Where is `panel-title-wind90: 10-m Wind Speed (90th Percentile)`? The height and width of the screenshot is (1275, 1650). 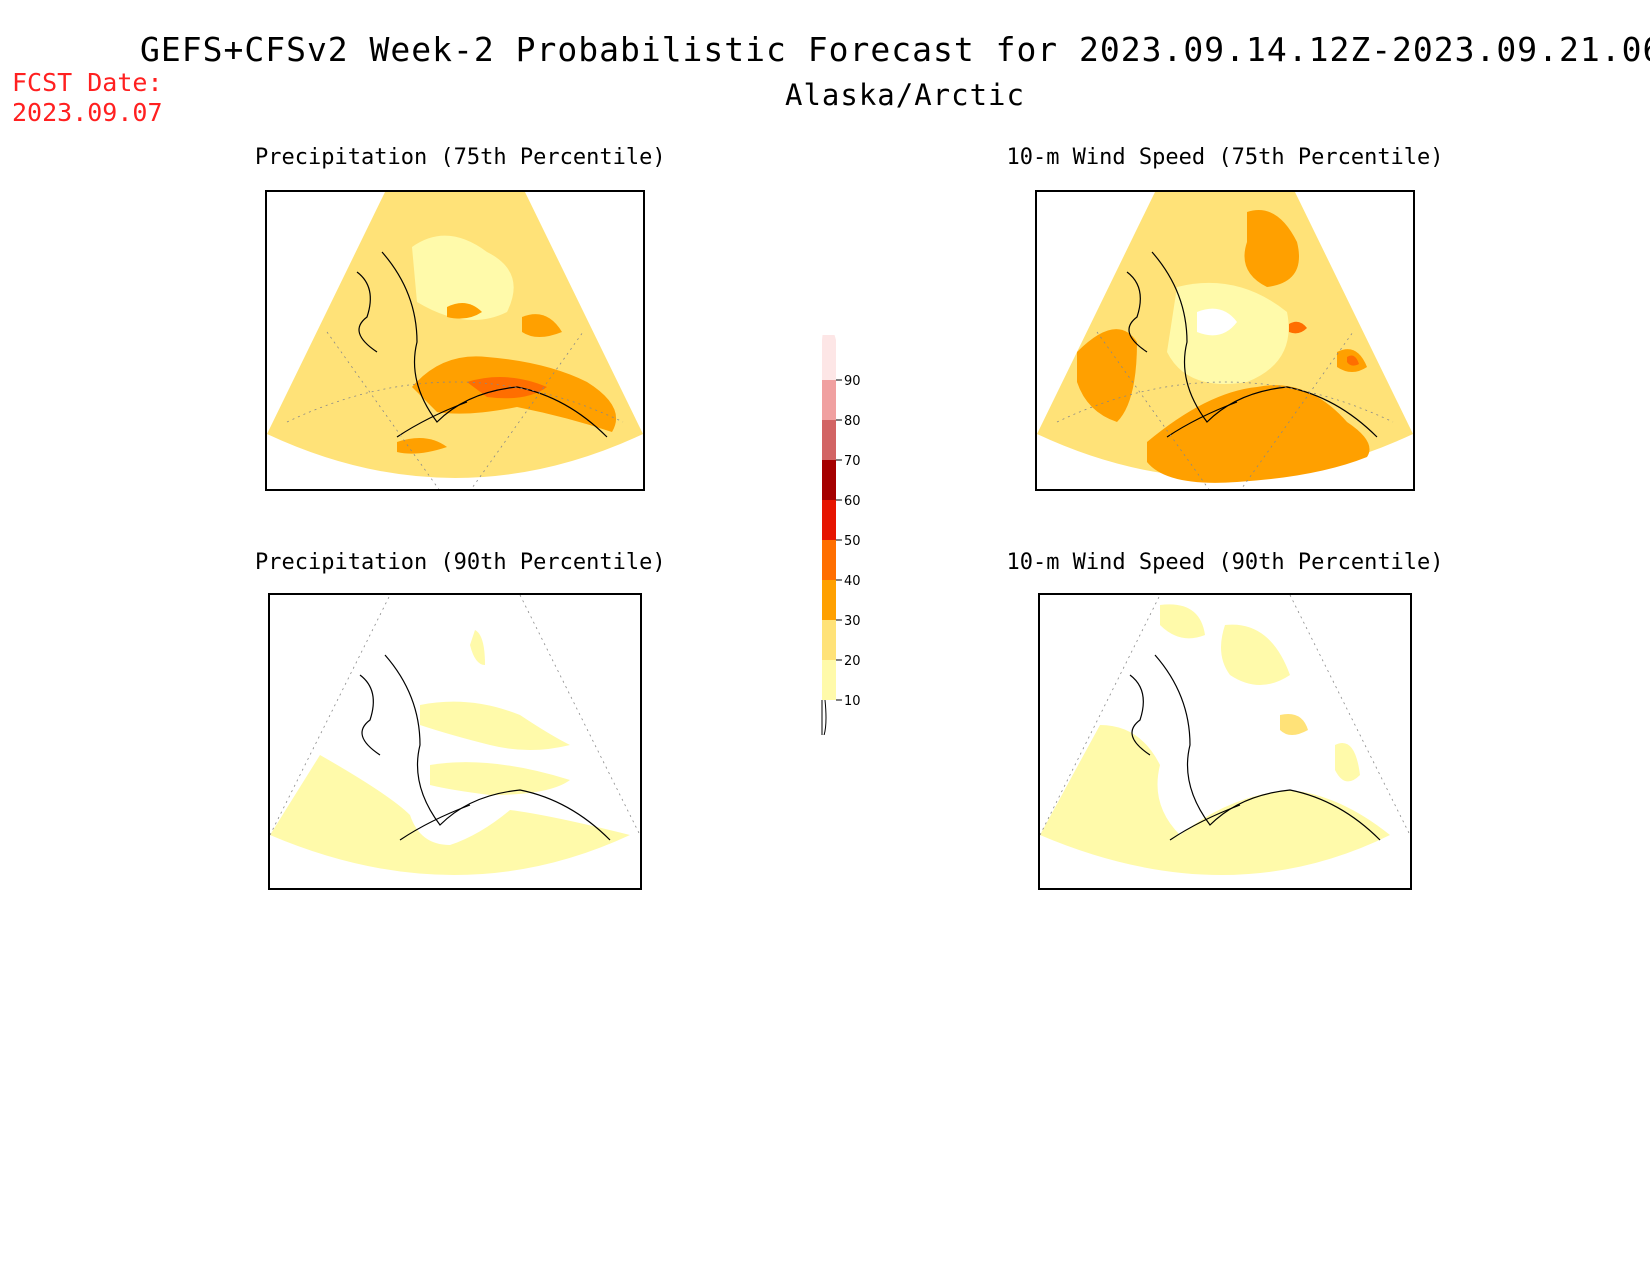 panel-title-wind90: 10-m Wind Speed (90th Percentile) is located at coordinates (1225, 562).